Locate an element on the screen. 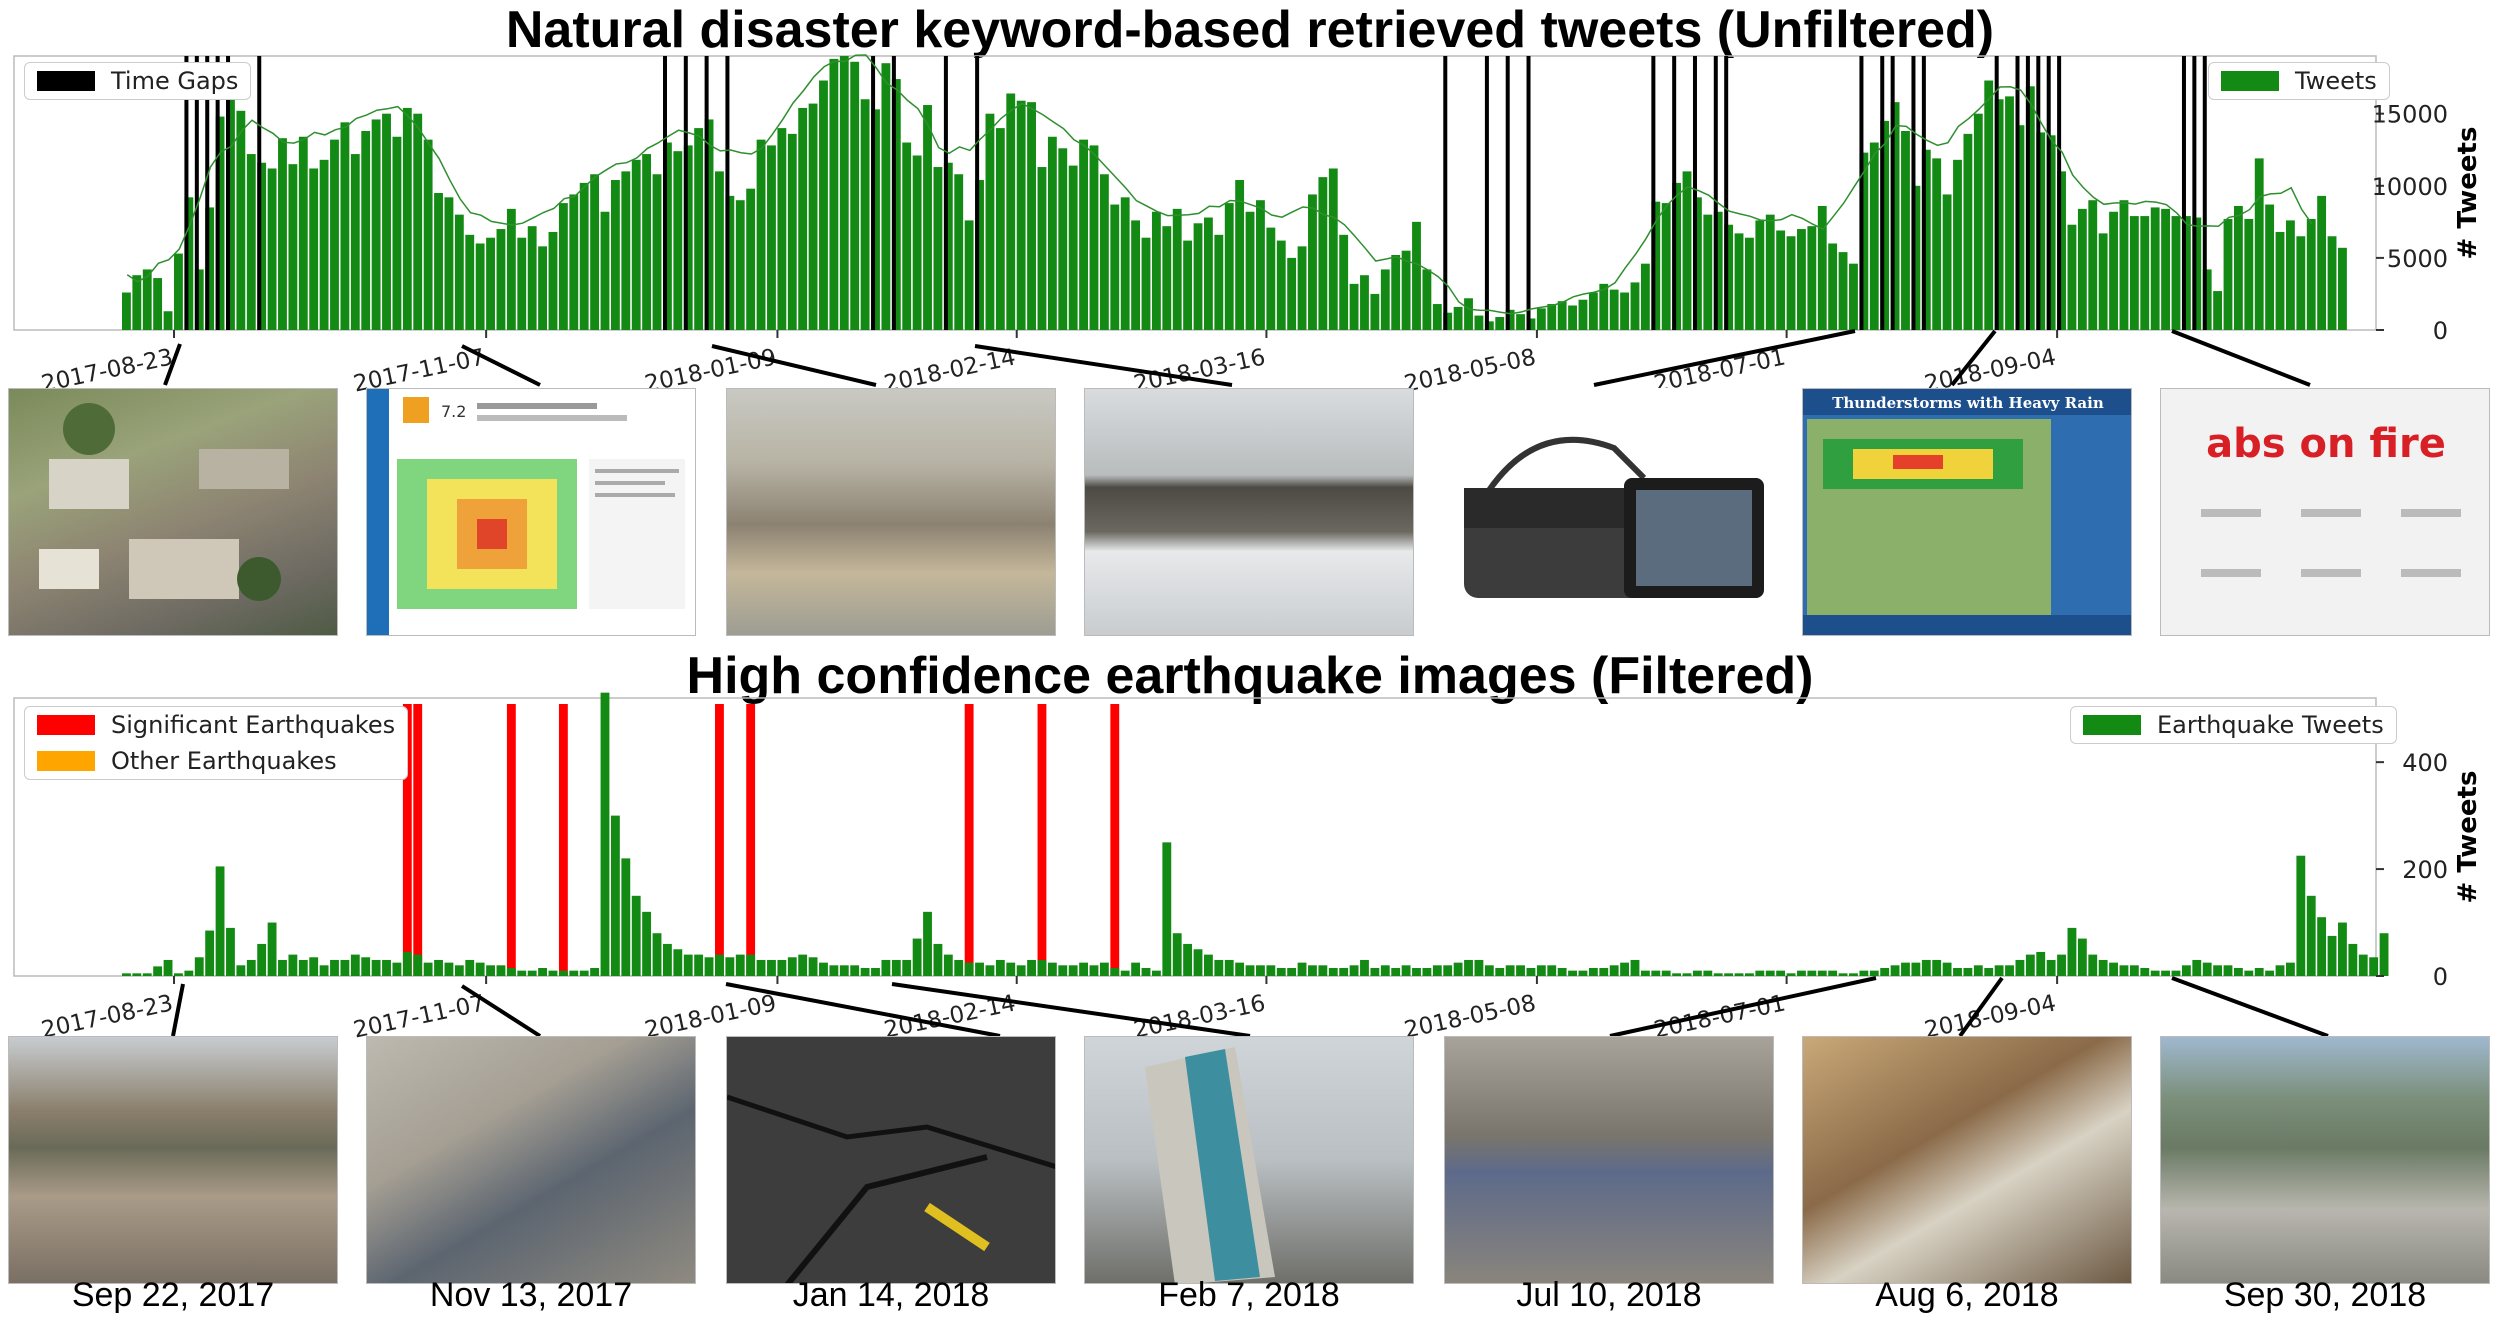 This screenshot has width=2500, height=1321. legend-earthquake-tweets: Earthquake Tweets is located at coordinates (2270, 725).